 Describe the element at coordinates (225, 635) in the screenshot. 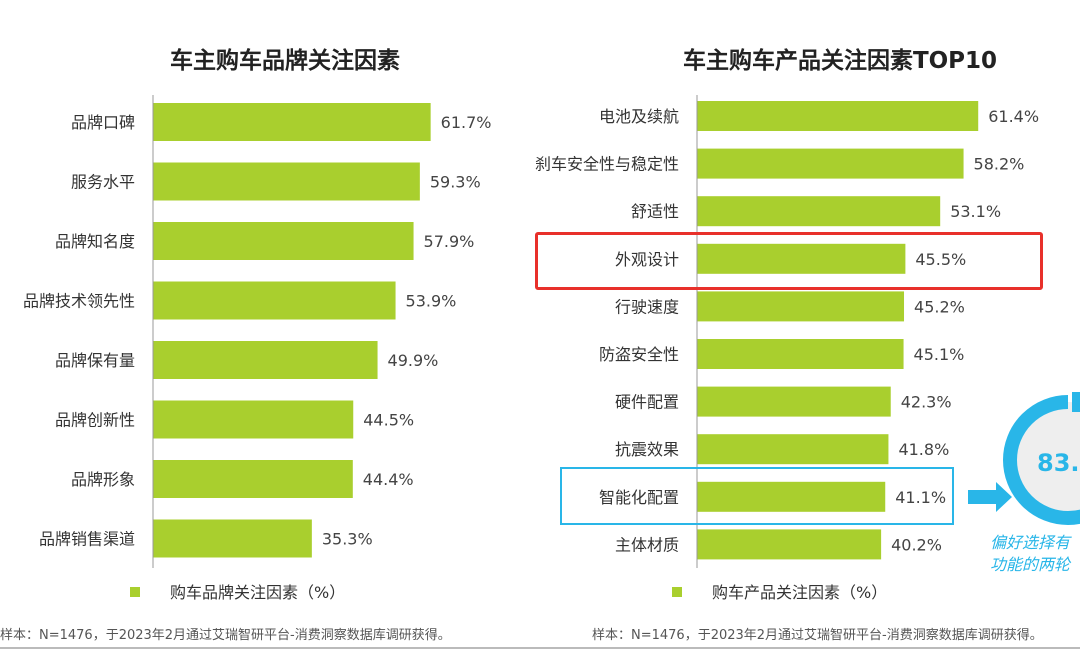

I see `source-note-left: 样本：N=1476，于2023年2月通过艾瑞智研平台-消费洞察数据库调研获得。` at that location.